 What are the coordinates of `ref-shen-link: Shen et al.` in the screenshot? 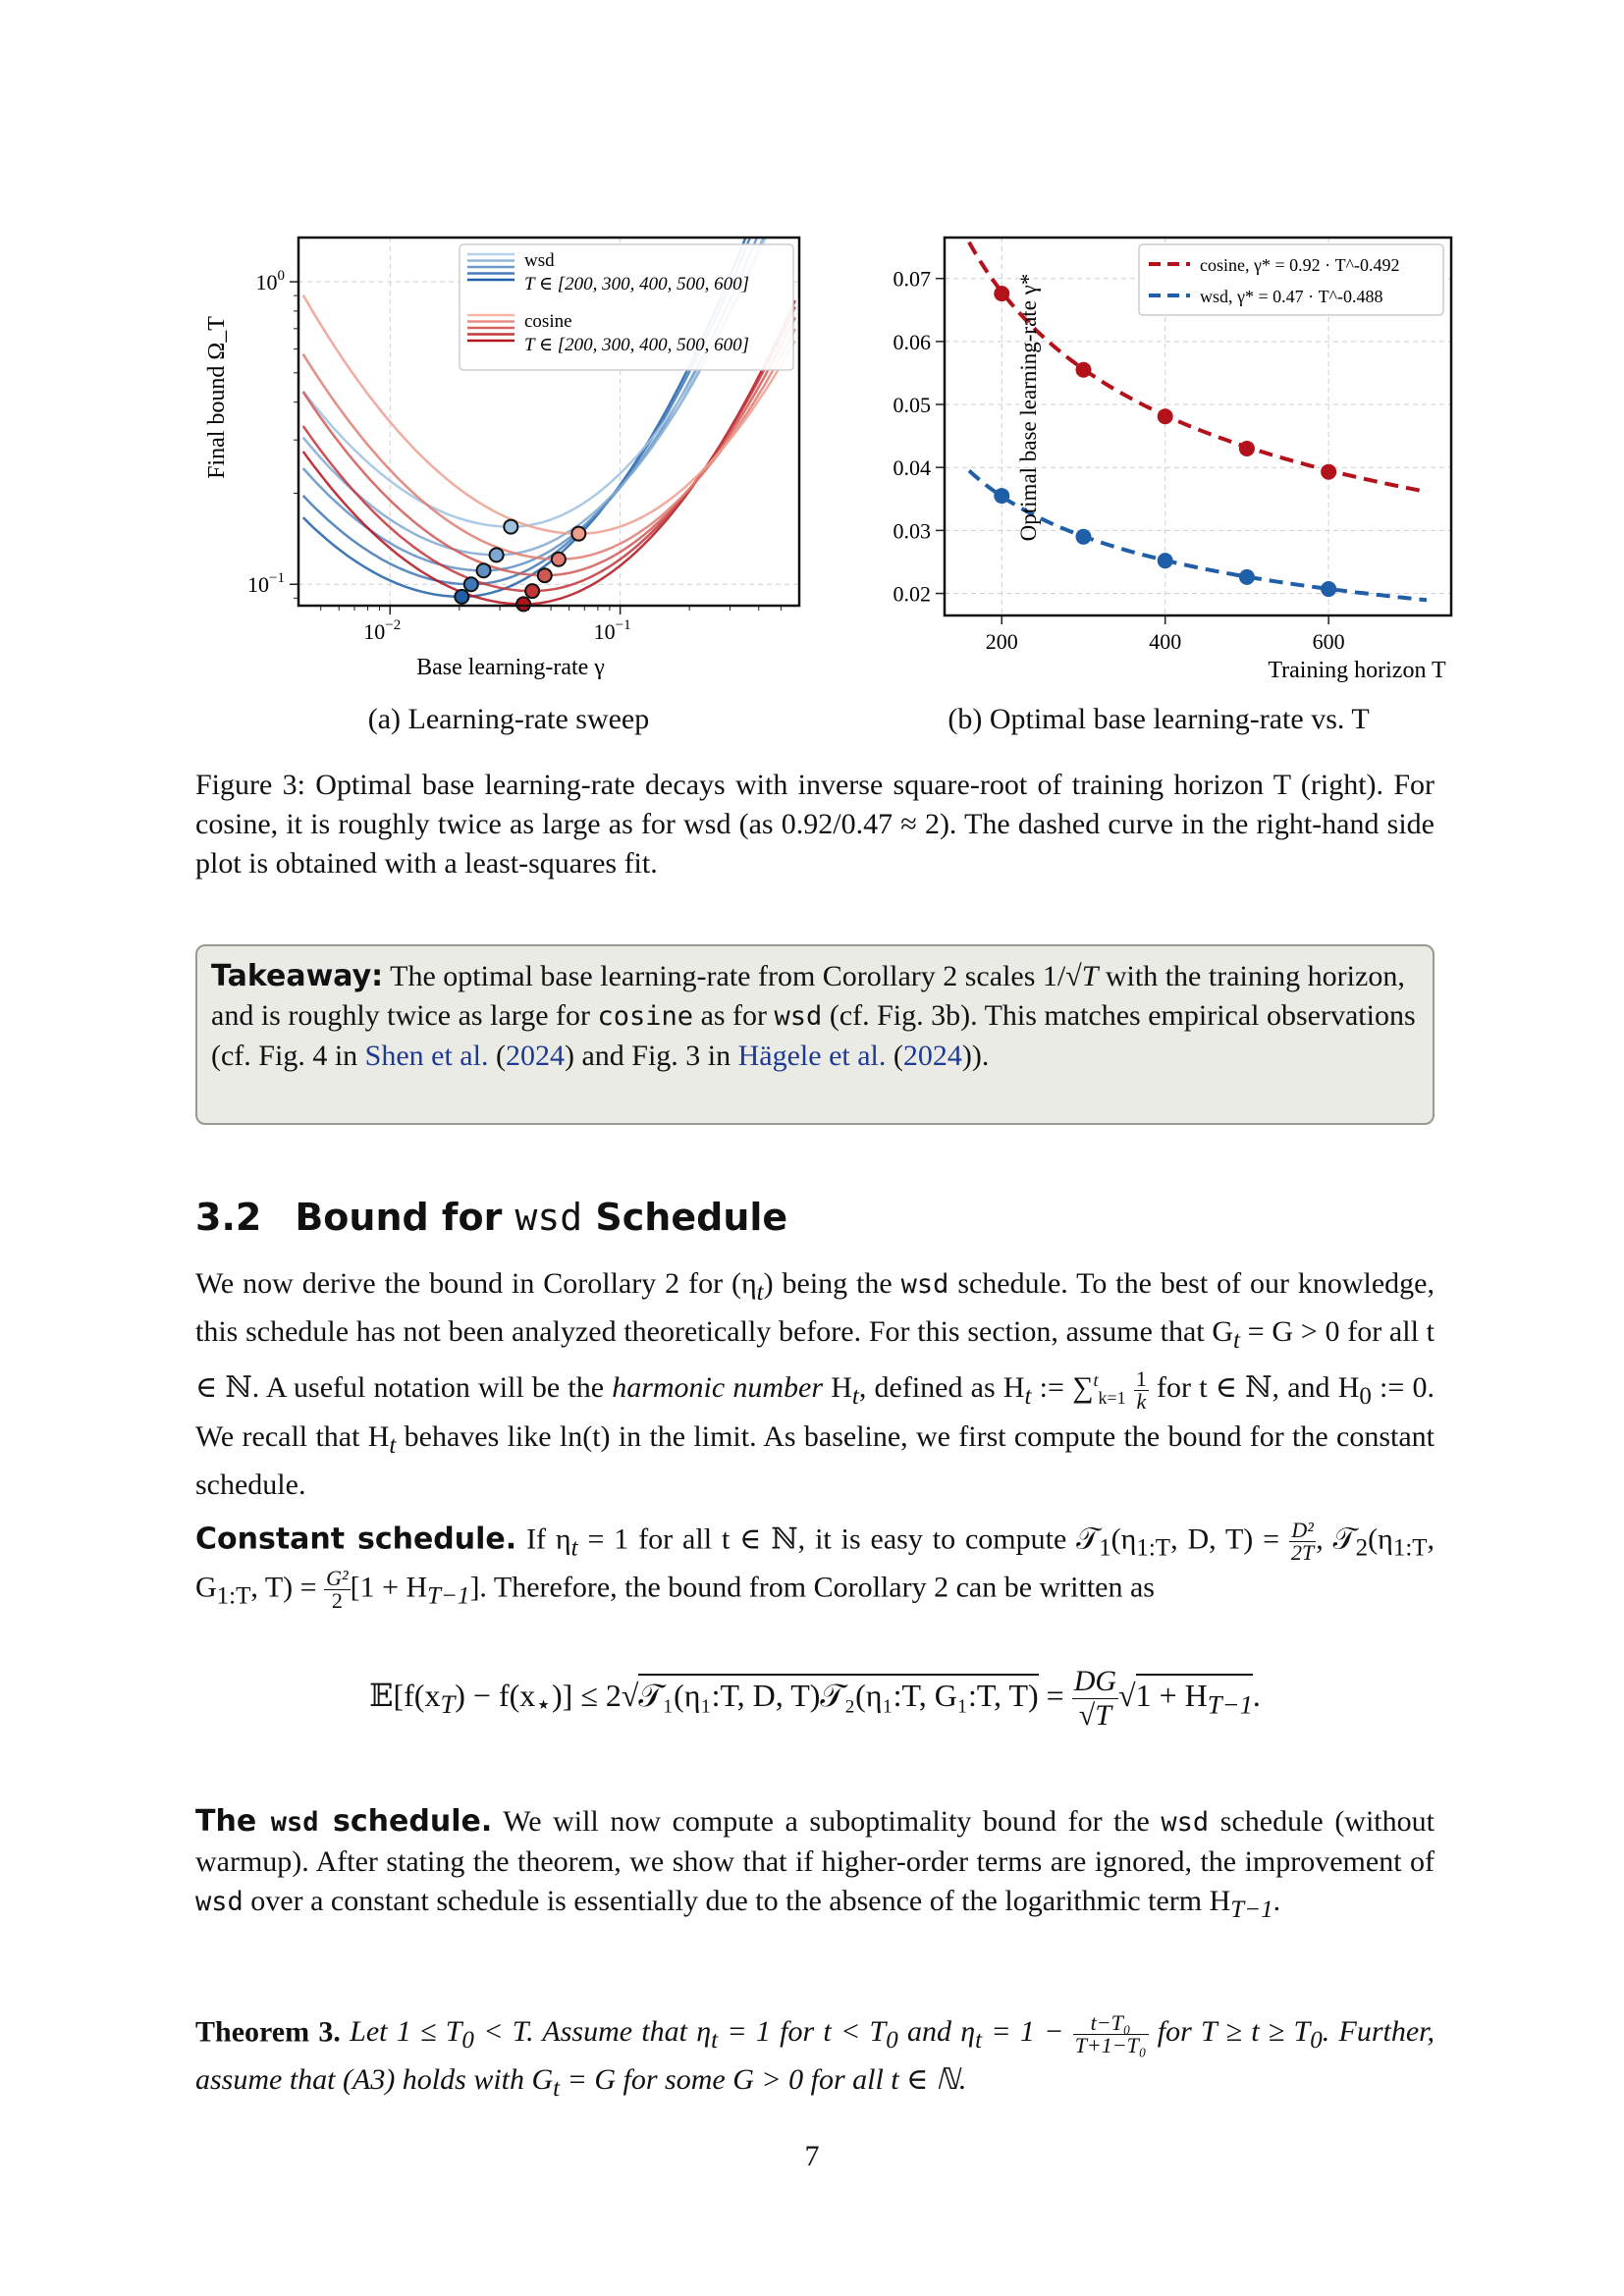 It's located at (426, 1056).